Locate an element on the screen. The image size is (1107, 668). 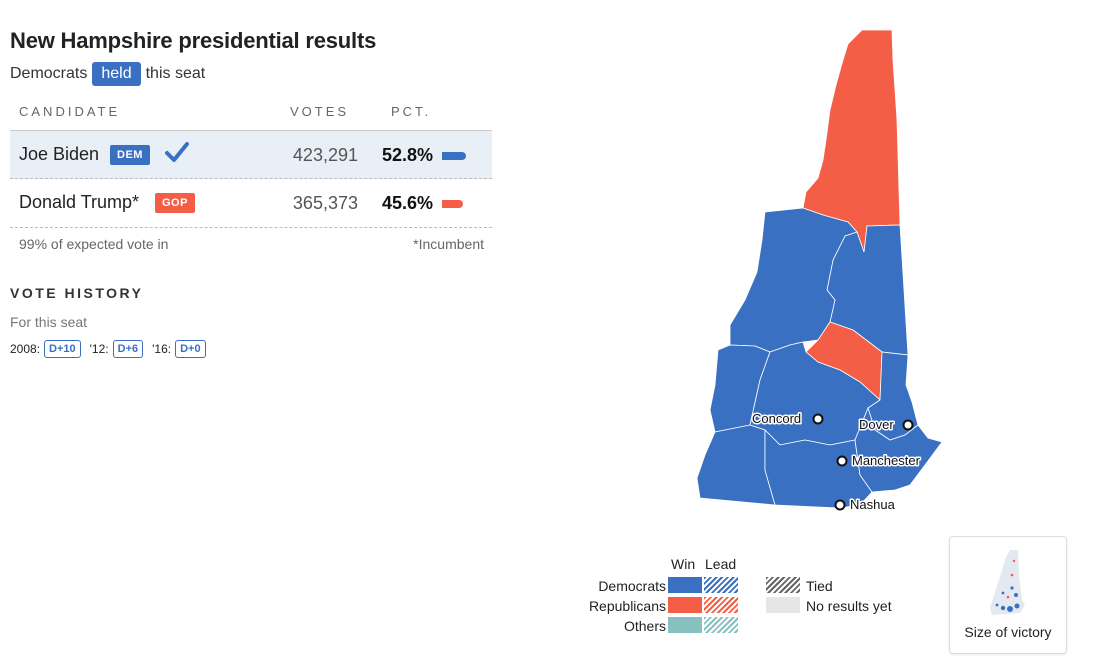
vote-history-year: '12: is located at coordinates (99, 349).